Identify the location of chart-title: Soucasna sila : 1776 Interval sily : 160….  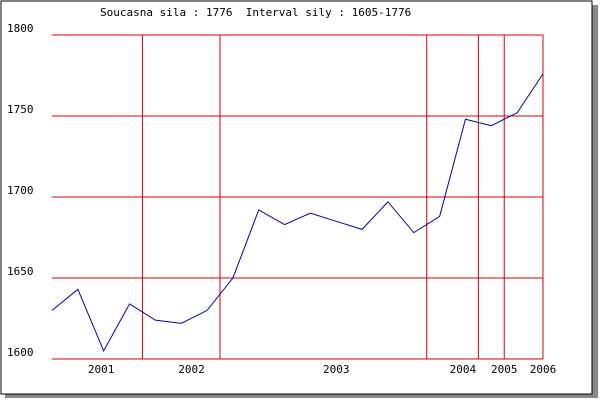
(255, 12).